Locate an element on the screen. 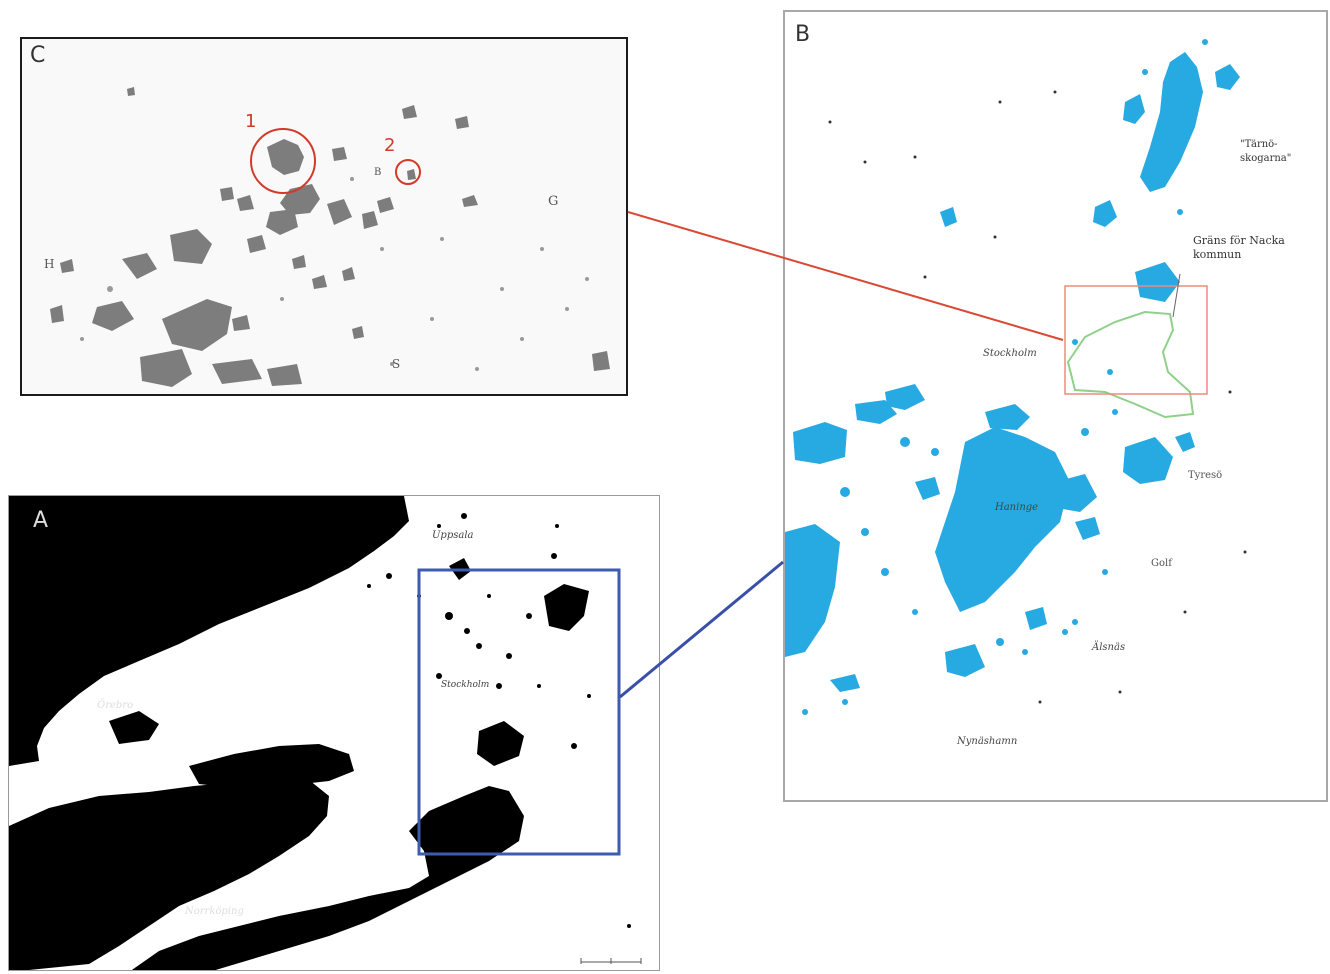 This screenshot has width=1330, height=974. place-tyreso: Tyresö is located at coordinates (1205, 475).